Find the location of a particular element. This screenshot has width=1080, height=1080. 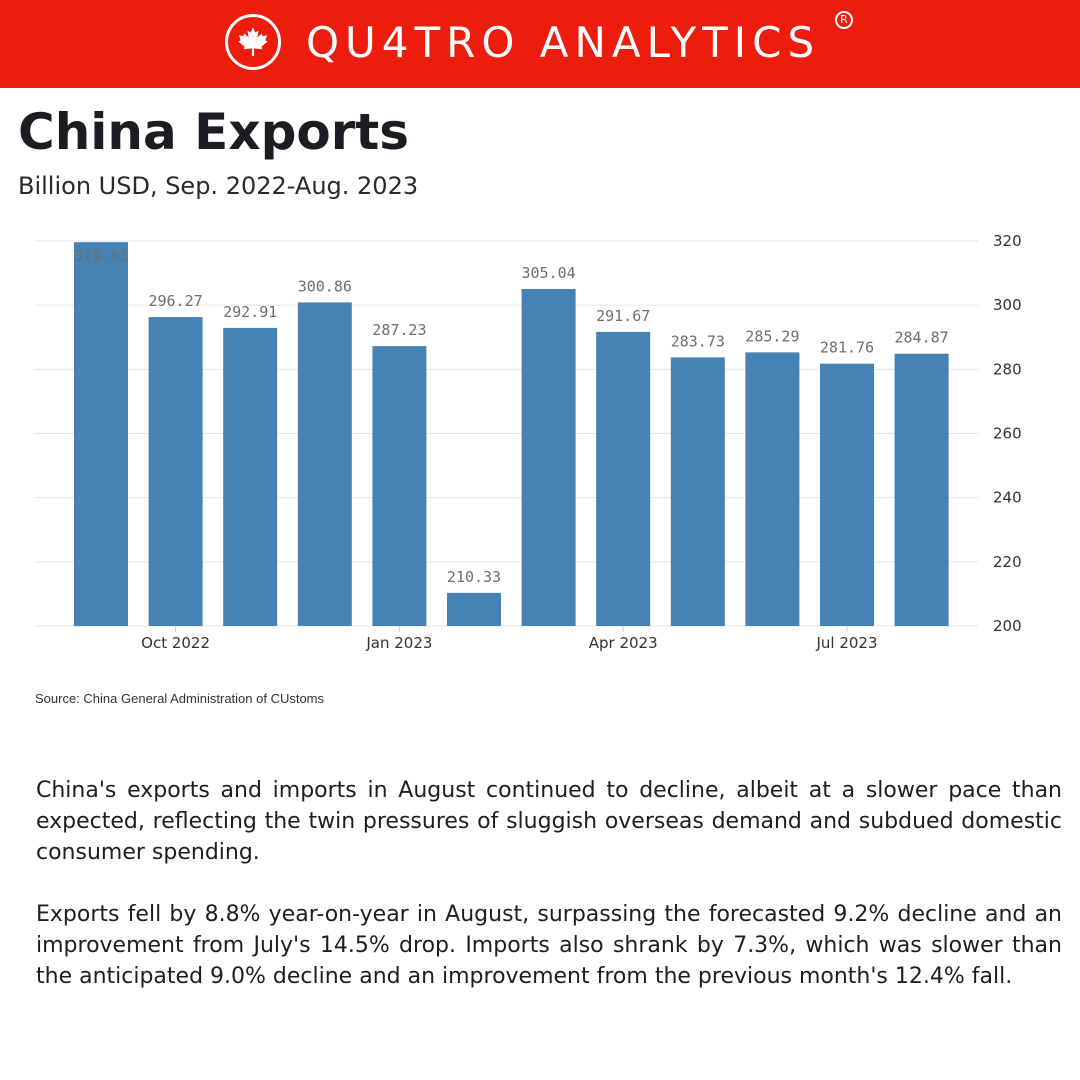

brand-name: QU4TRO ANALYTICS is located at coordinates (563, 42).